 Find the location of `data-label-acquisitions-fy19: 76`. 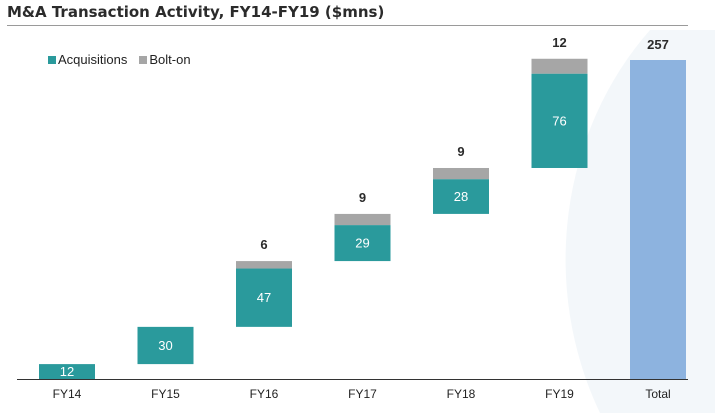

data-label-acquisitions-fy19: 76 is located at coordinates (559, 120).